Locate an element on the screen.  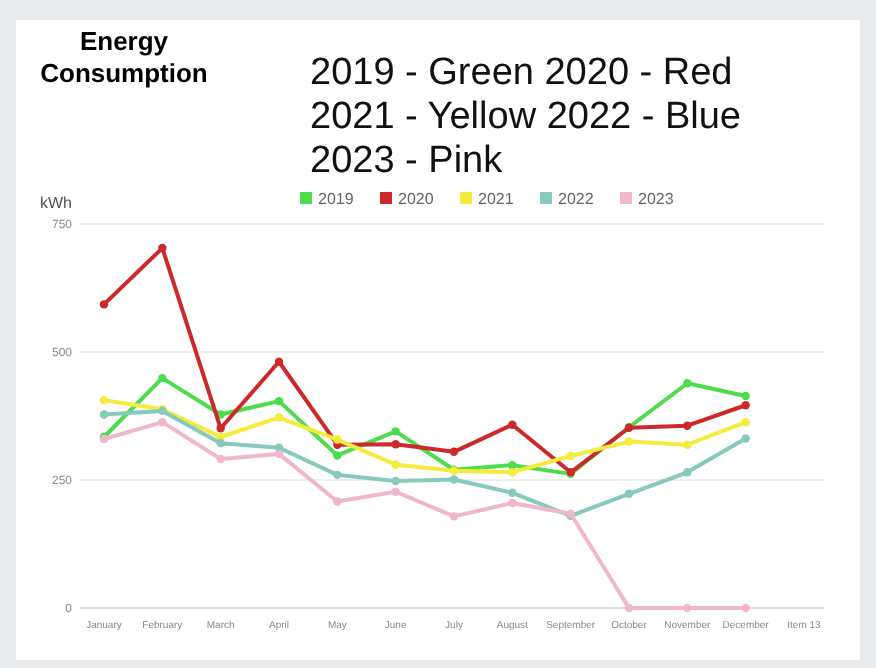
y-axis-title: kWh is located at coordinates (56, 203).